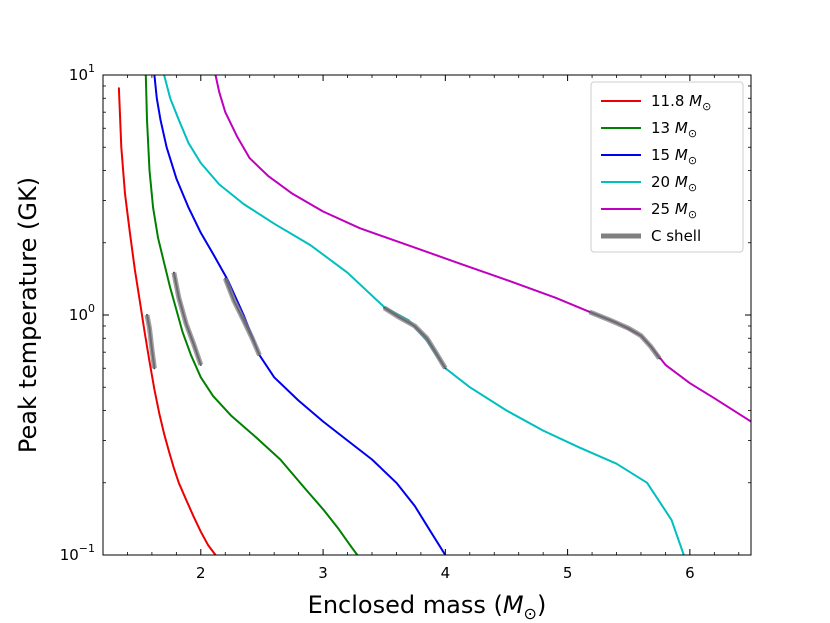  What do you see at coordinates (674, 156) in the screenshot?
I see `legend-label-2: 15 M⊙` at bounding box center [674, 156].